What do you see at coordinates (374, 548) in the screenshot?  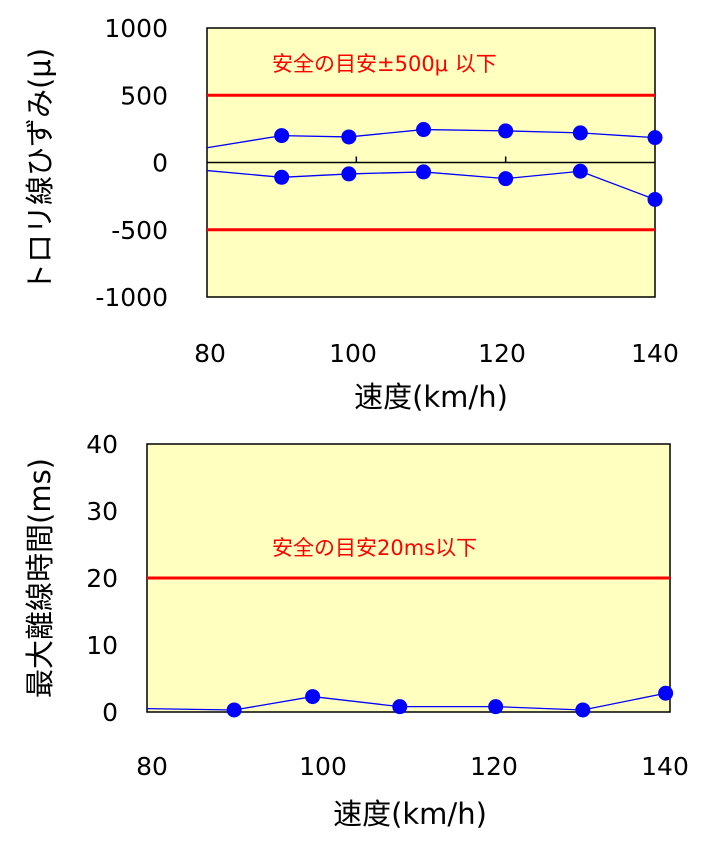 I see `loss-of-contact-safety-annotation: 安全の目安20ms以下` at bounding box center [374, 548].